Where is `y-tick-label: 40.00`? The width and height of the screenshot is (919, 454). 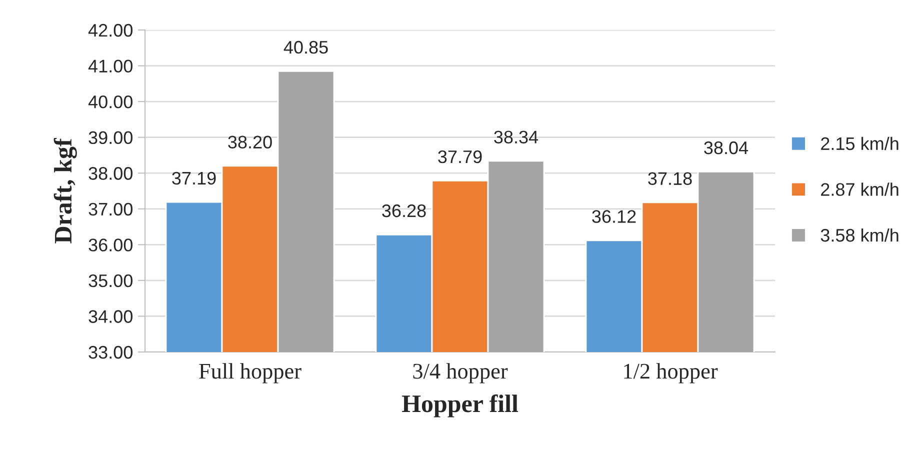
y-tick-label: 40.00 is located at coordinates (110, 101).